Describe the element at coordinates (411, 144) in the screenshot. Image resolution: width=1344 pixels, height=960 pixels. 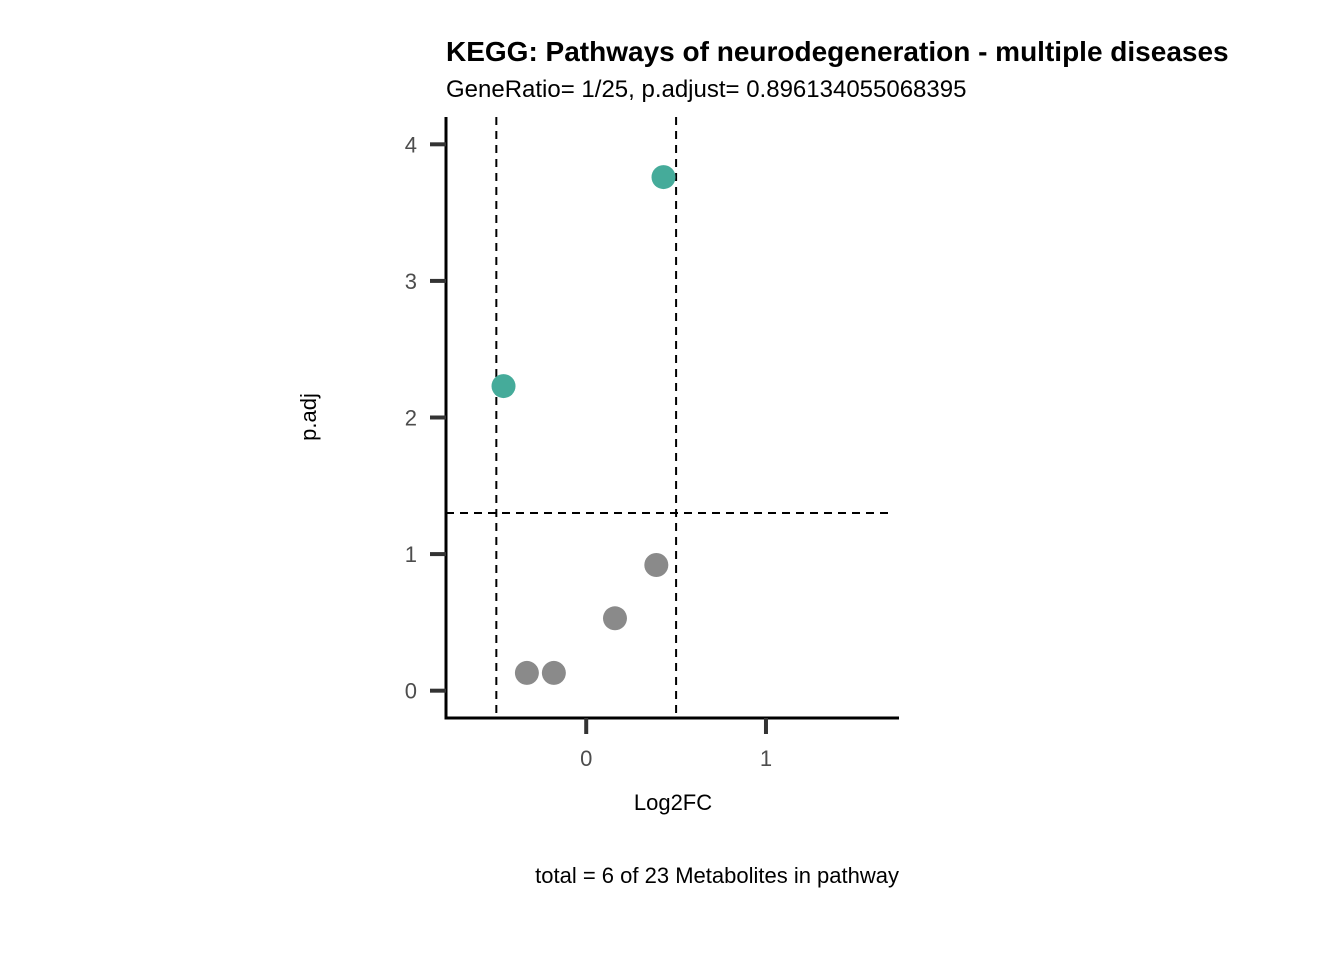
I see `y-tick-label-4: 4` at that location.